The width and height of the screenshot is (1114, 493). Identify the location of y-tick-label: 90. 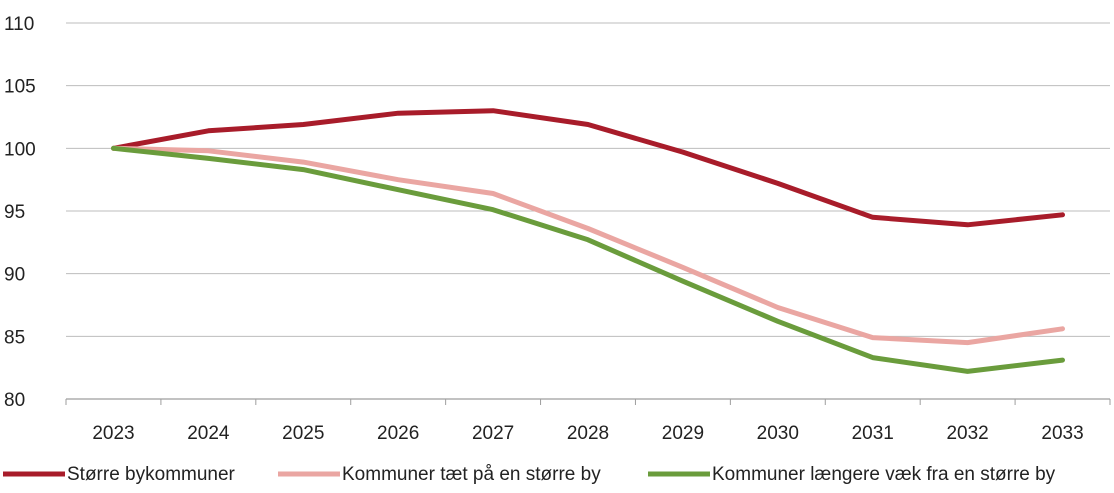
(14, 275).